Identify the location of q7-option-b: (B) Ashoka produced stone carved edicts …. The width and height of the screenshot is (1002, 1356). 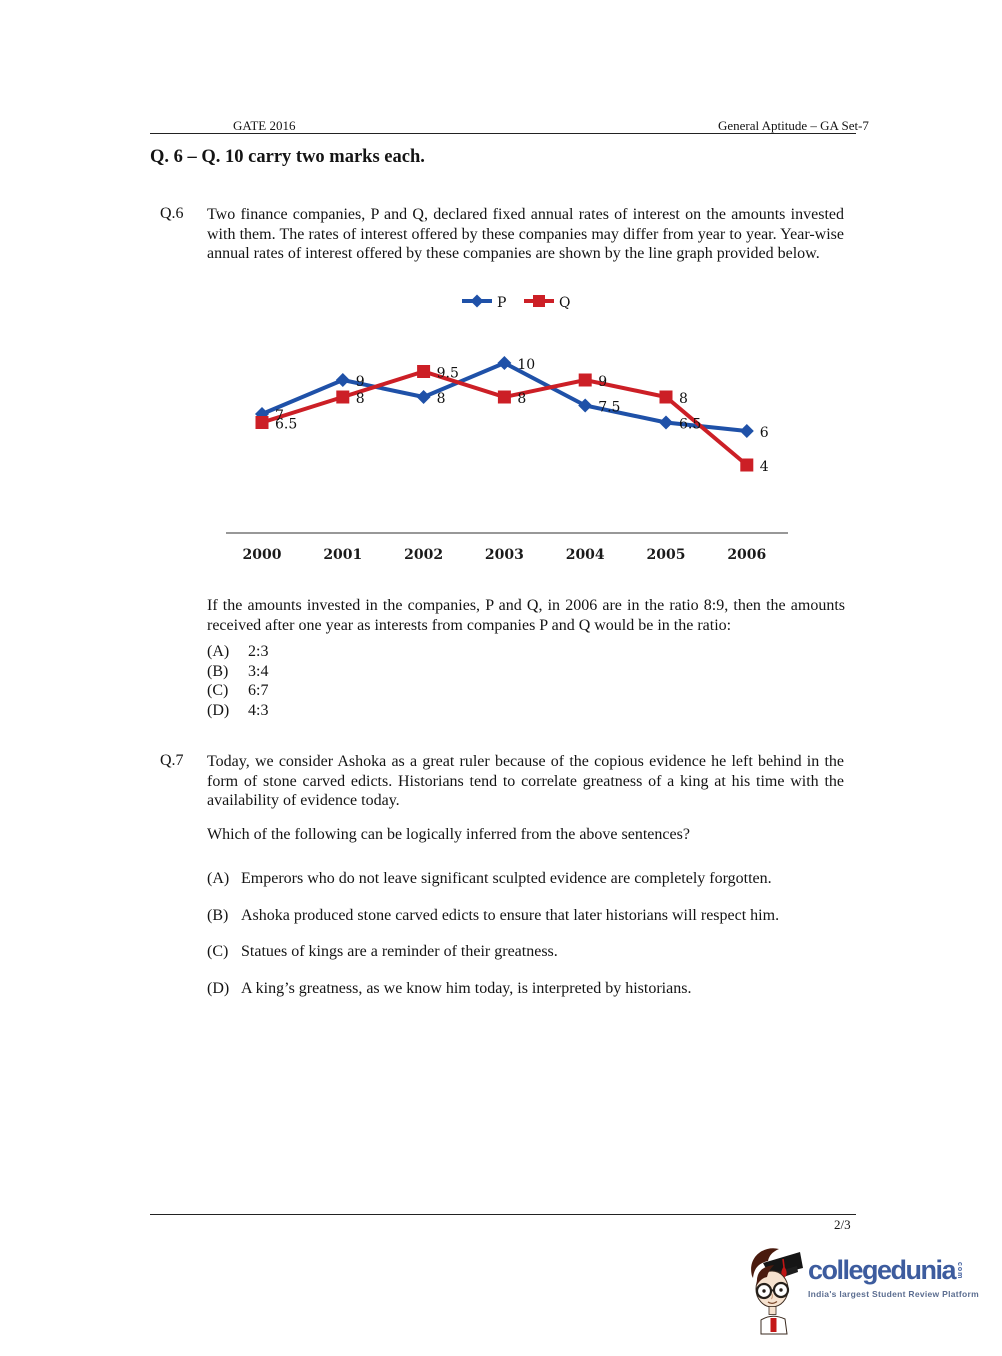
(529, 916).